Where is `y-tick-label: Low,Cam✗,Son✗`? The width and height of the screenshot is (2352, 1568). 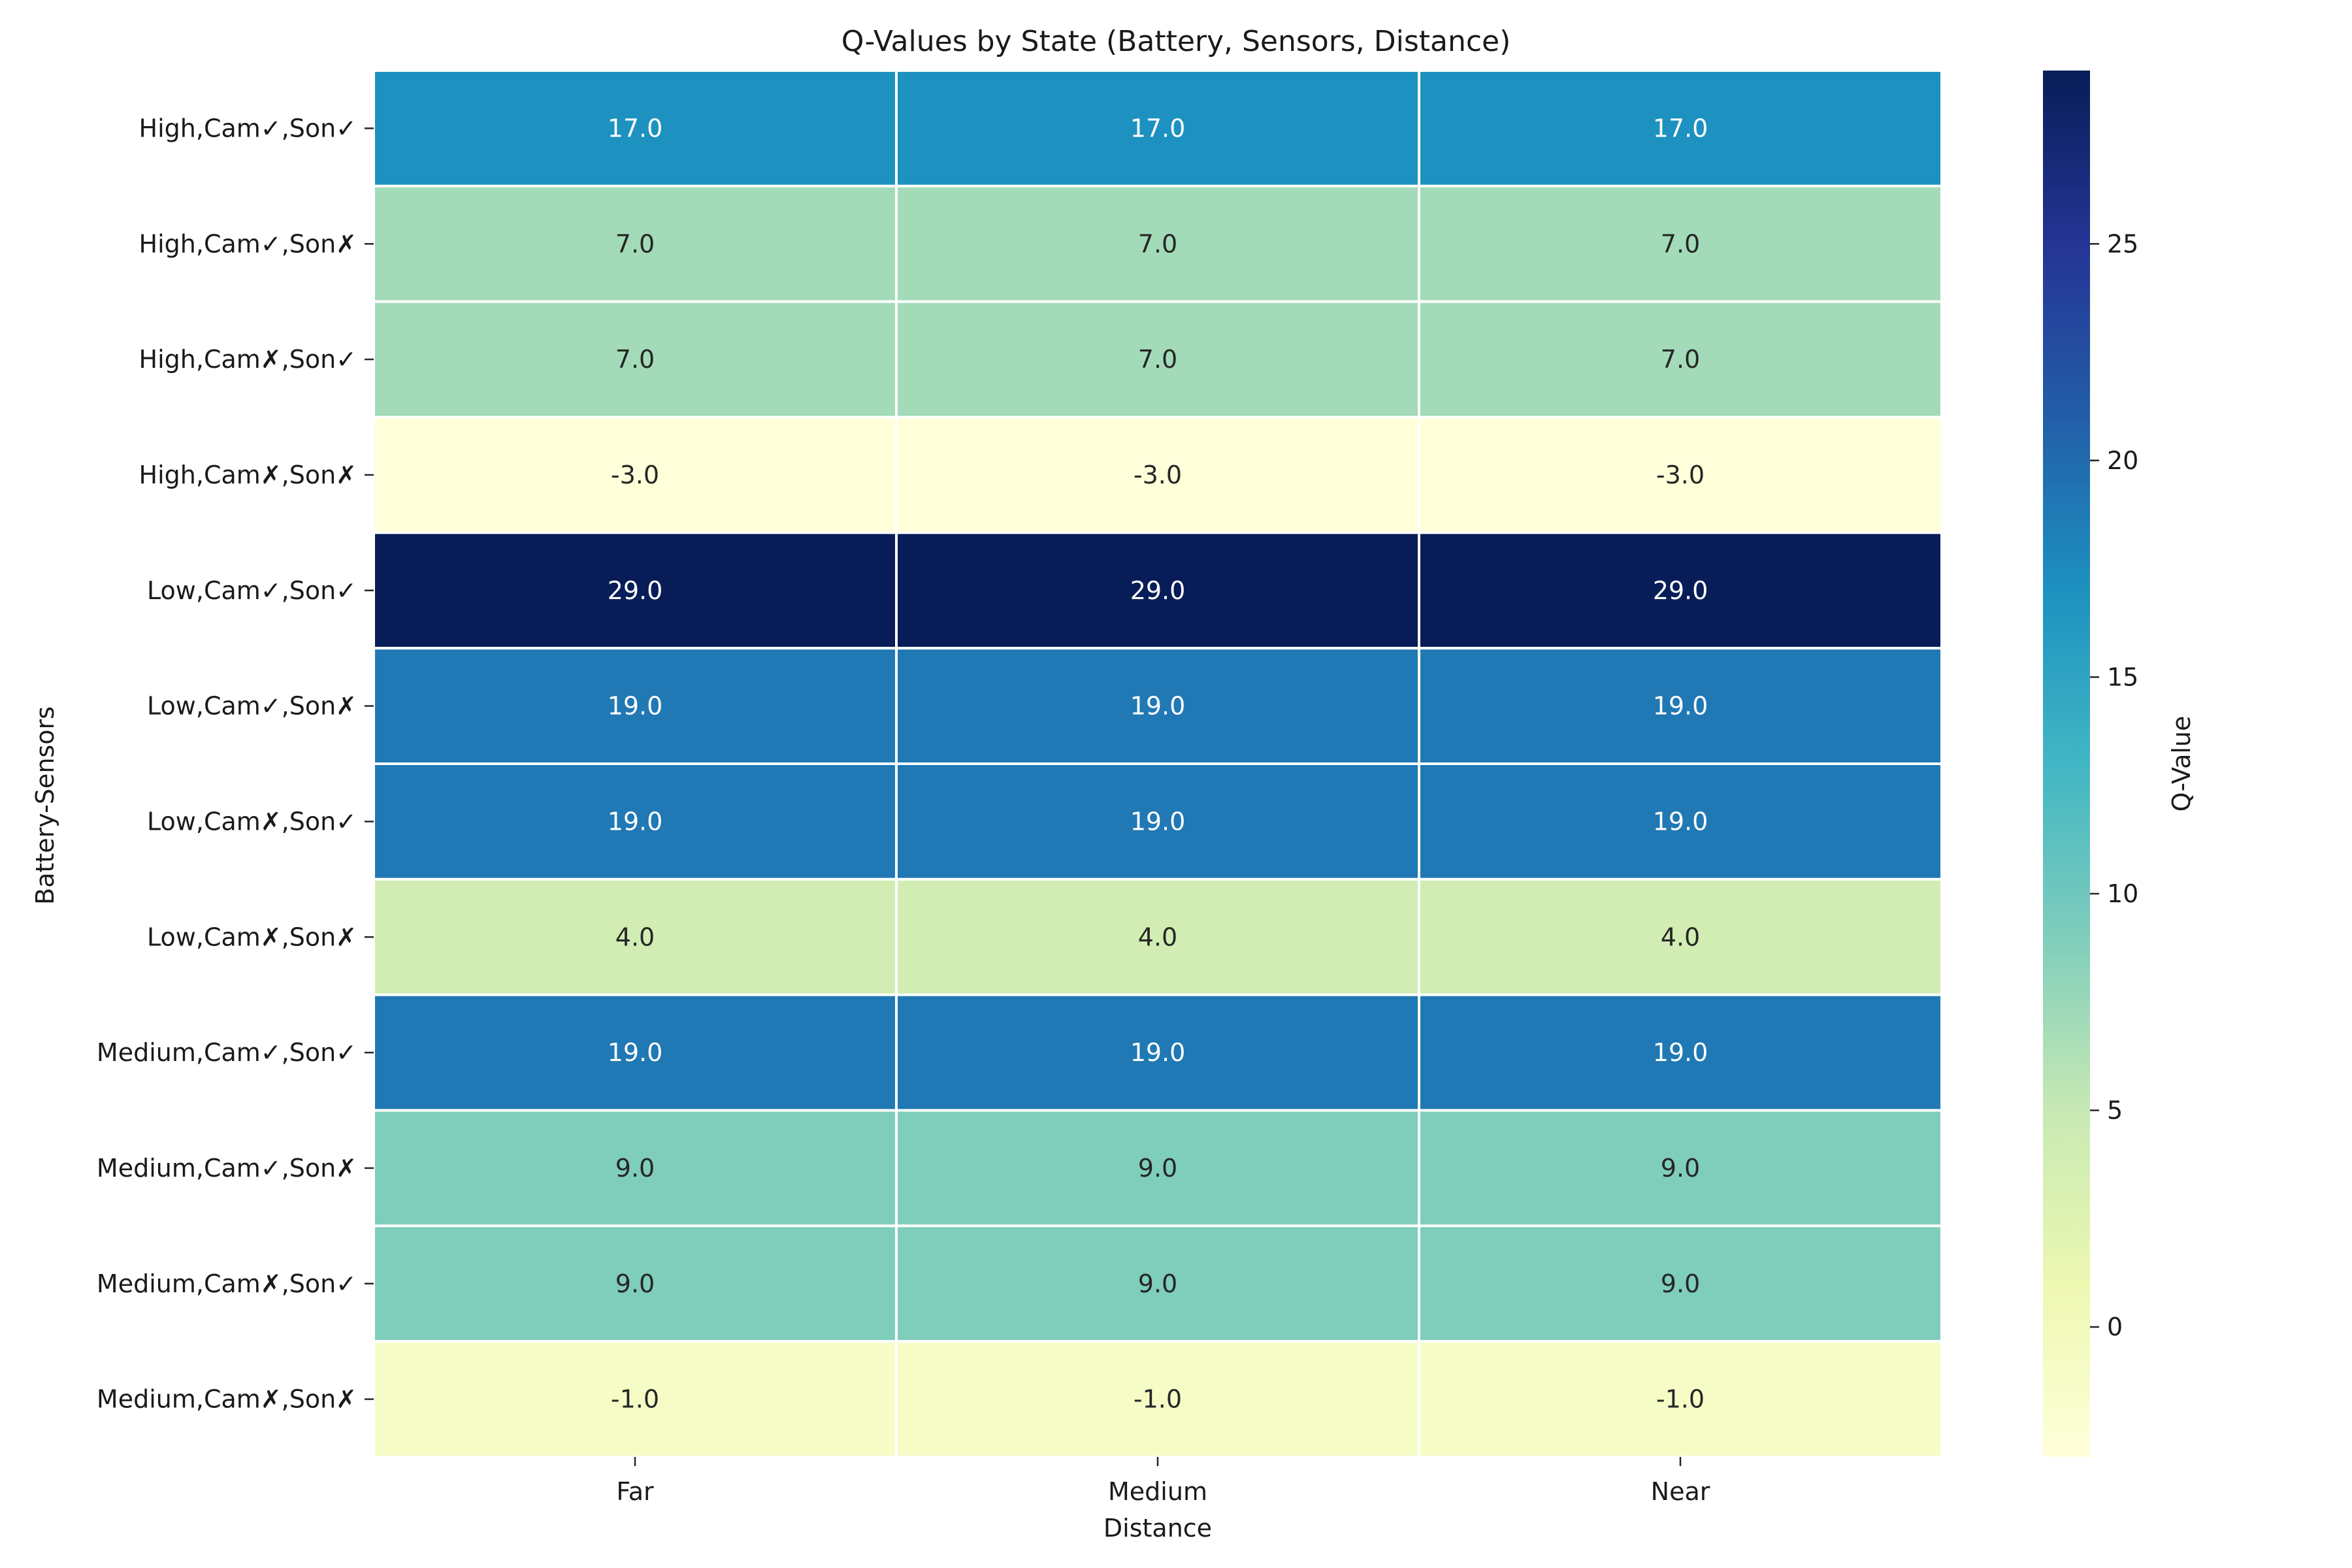 y-tick-label: Low,Cam✗,Son✗ is located at coordinates (252, 937).